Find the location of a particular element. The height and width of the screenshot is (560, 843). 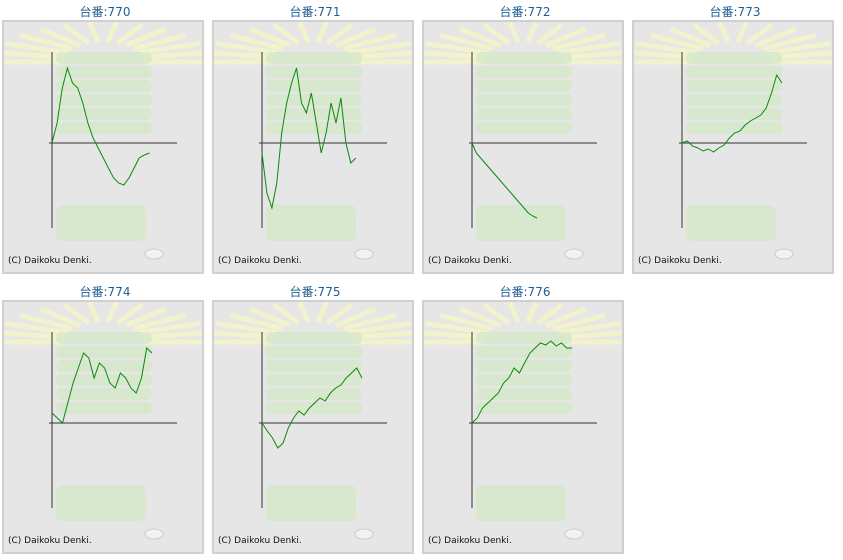

chart-title: 台番:773 is located at coordinates (735, 12).